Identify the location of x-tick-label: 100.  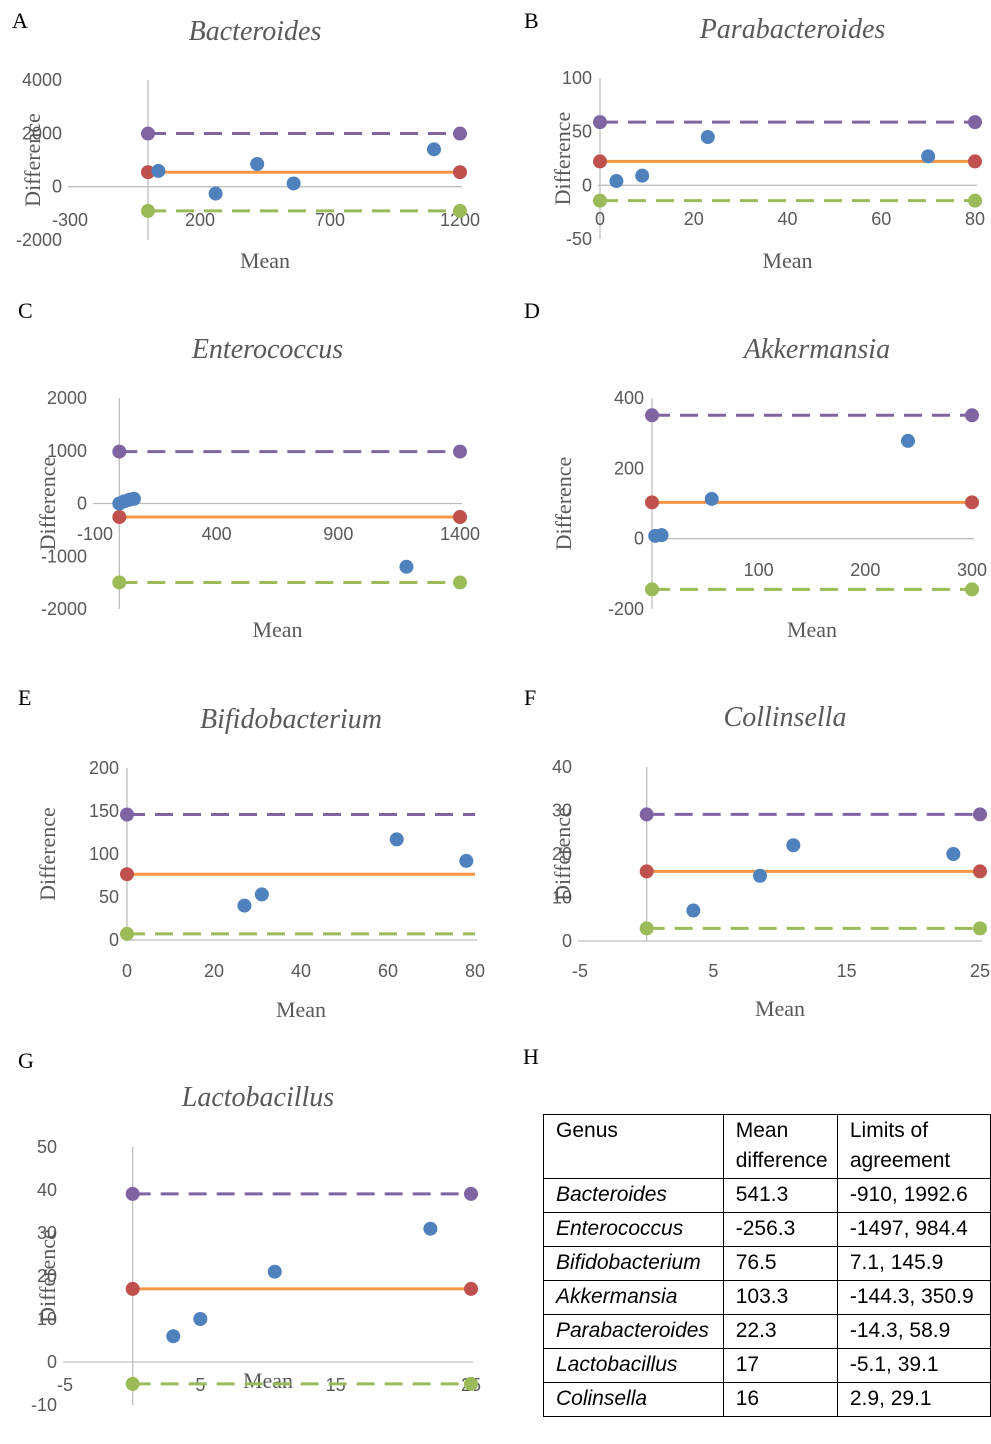
(759, 570).